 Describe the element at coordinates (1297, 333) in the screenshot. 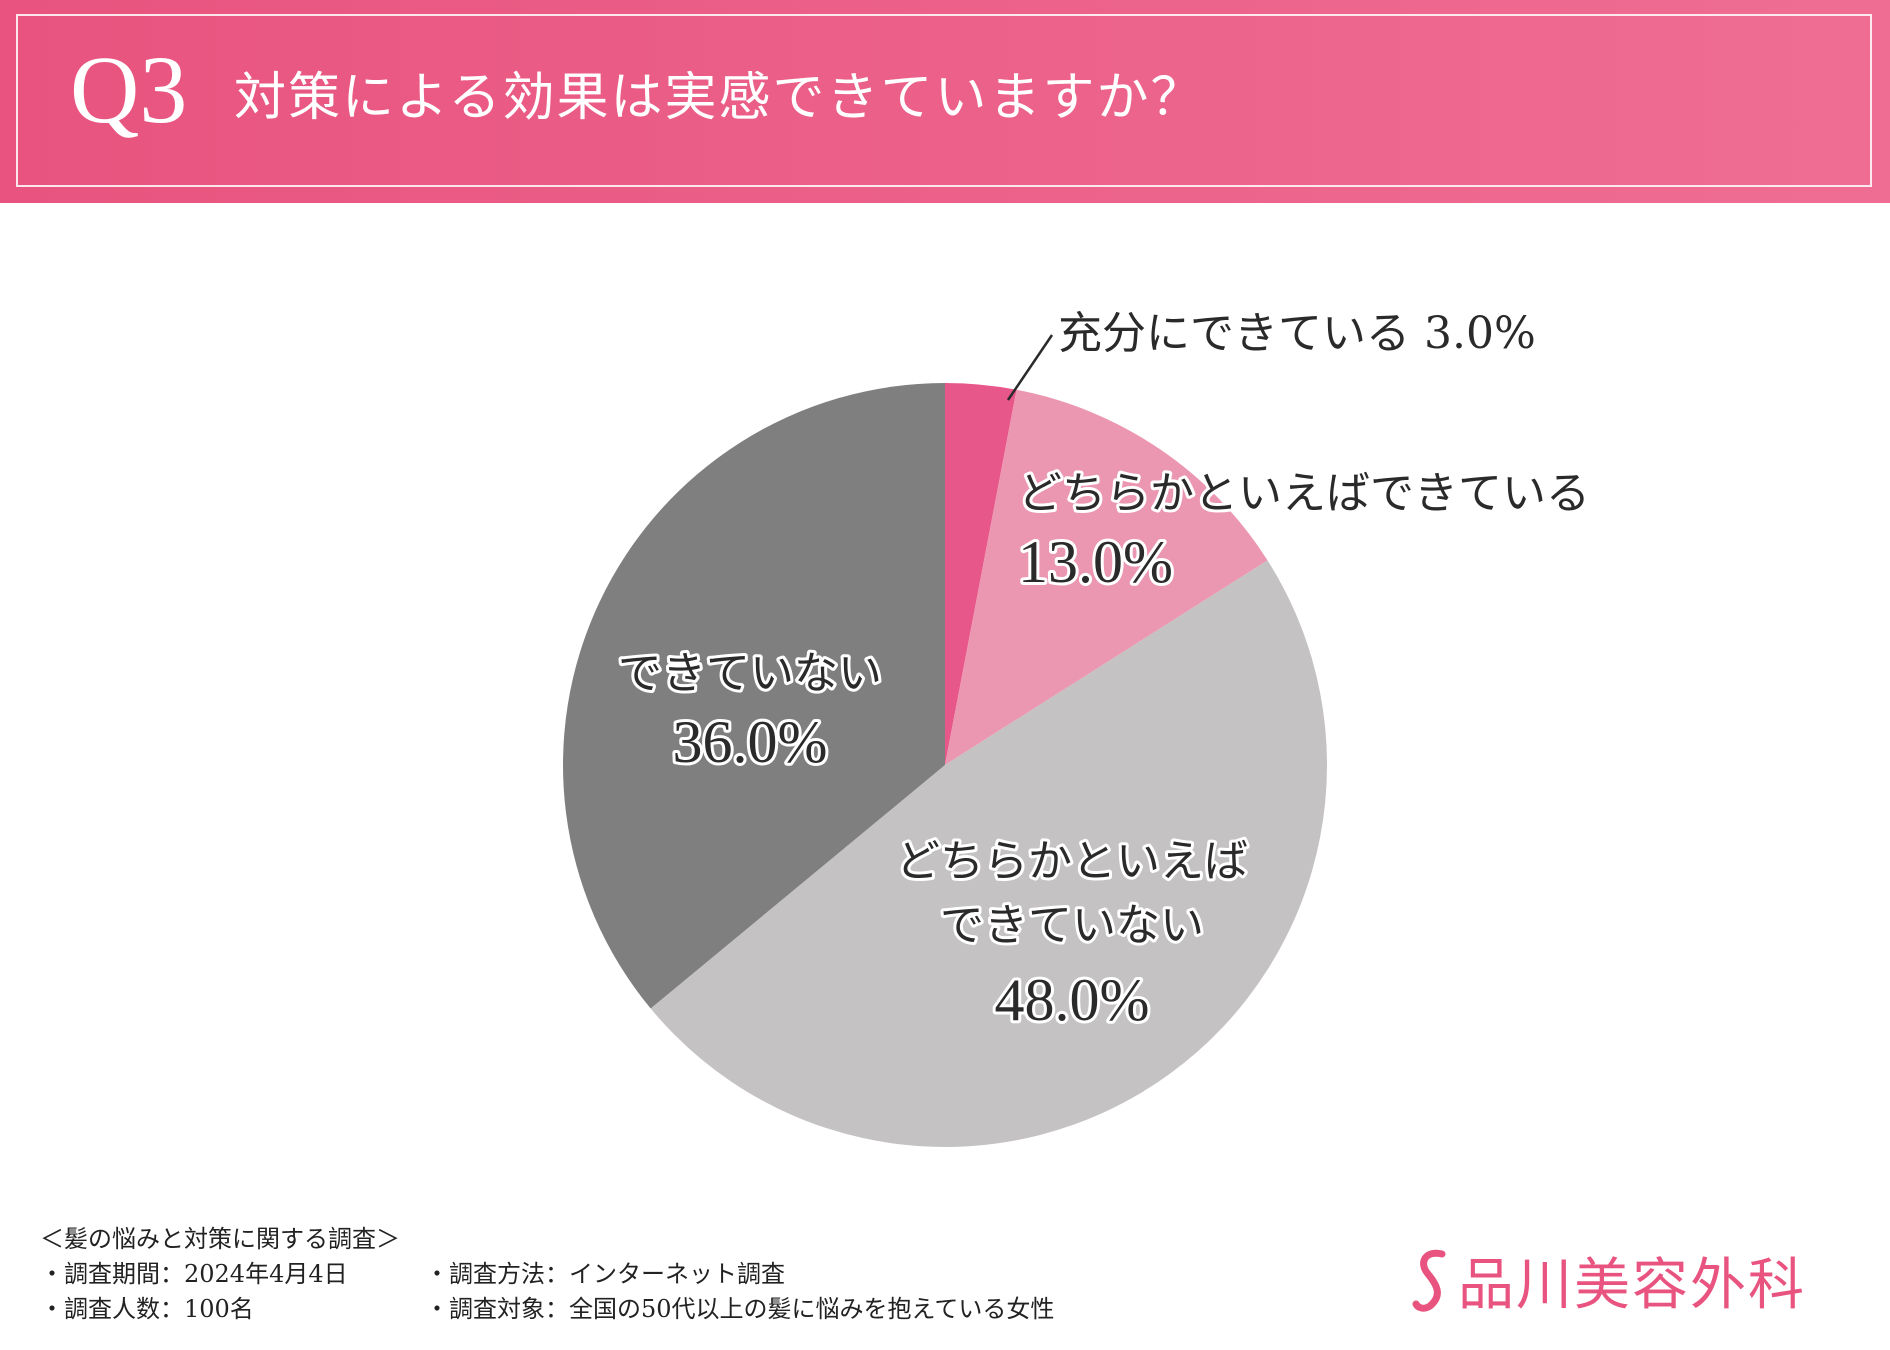

I see `slice-1-label: 充分にできている 3.0%` at that location.